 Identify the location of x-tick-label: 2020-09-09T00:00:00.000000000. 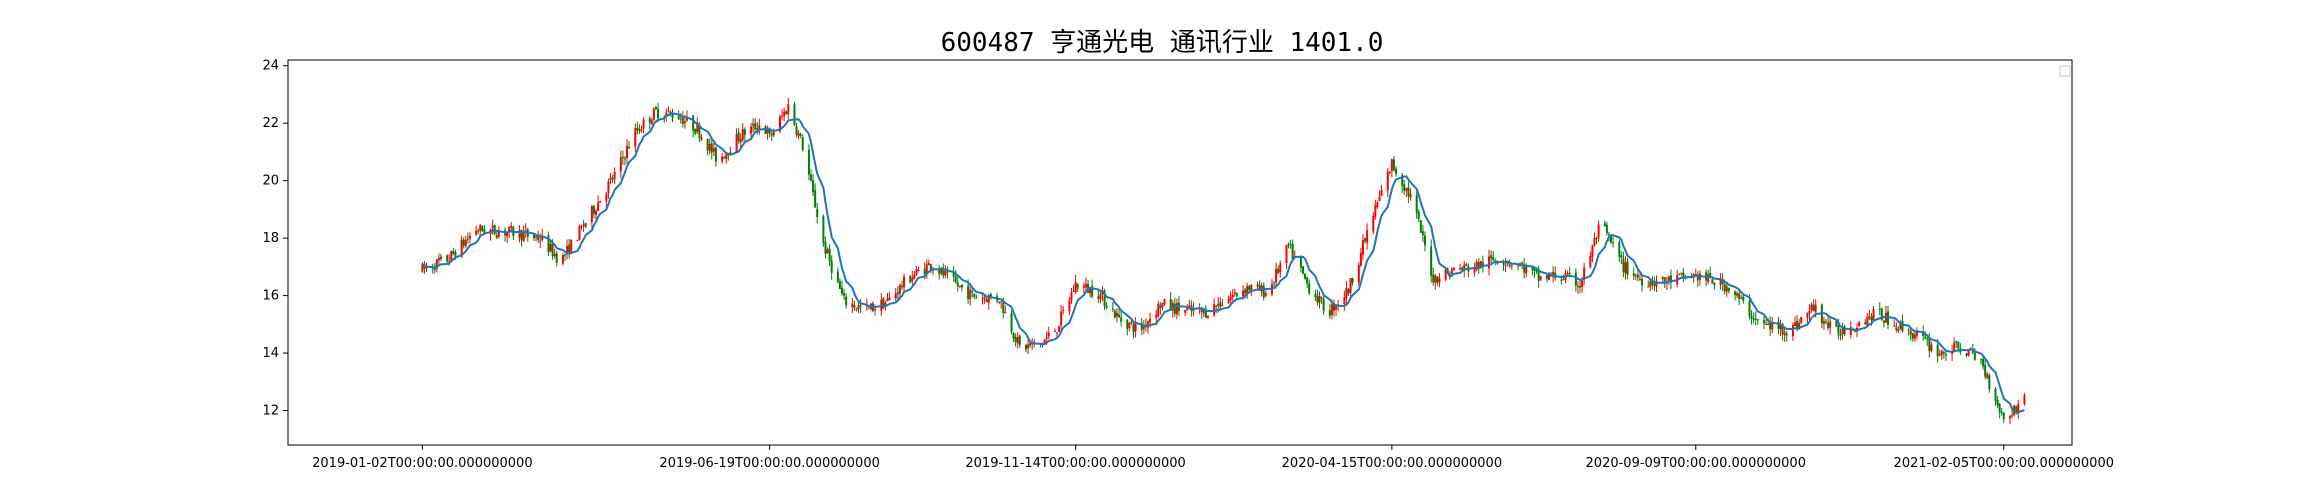
(1696, 463).